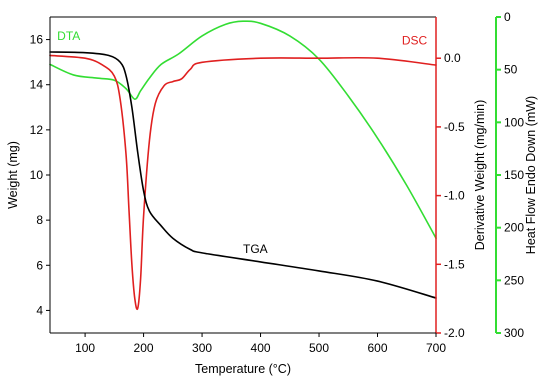 The image size is (540, 378). Describe the element at coordinates (37, 40) in the screenshot. I see `left-tick-label: 16` at that location.